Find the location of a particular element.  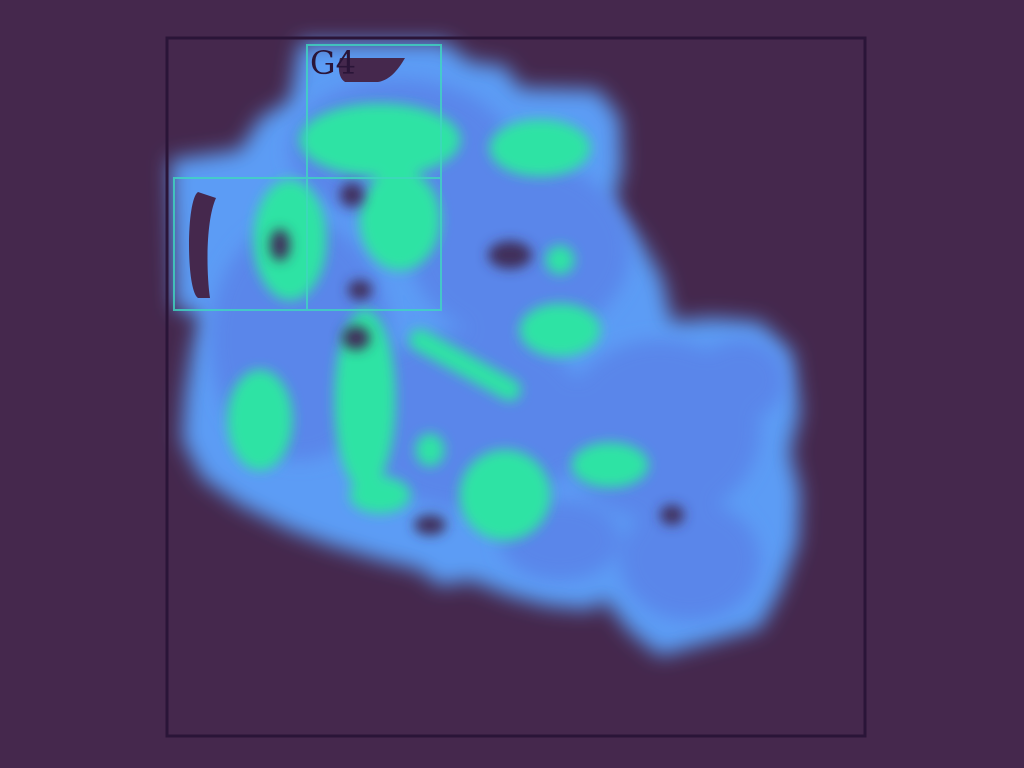

grid-cell-center is located at coordinates (374, 244).